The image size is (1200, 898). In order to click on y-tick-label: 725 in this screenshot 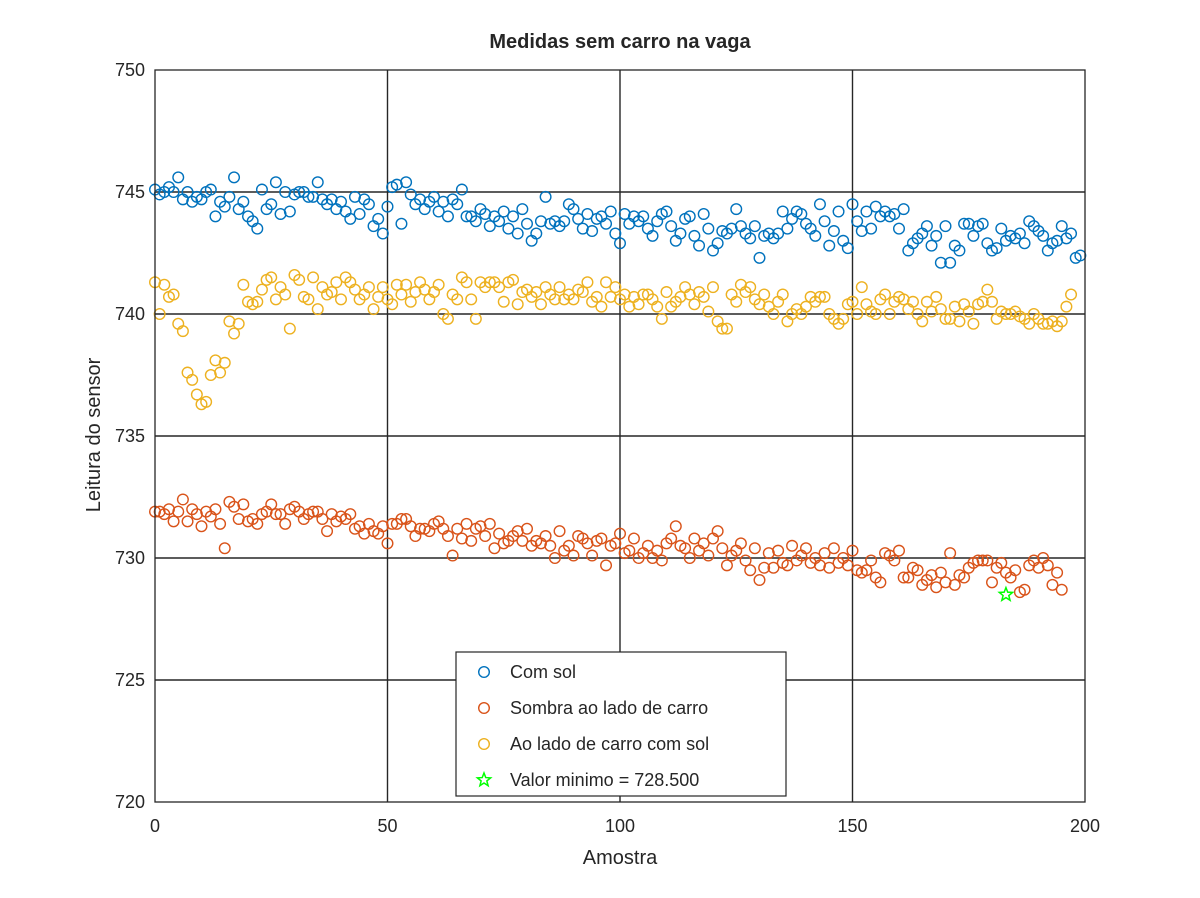, I will do `click(130, 680)`.